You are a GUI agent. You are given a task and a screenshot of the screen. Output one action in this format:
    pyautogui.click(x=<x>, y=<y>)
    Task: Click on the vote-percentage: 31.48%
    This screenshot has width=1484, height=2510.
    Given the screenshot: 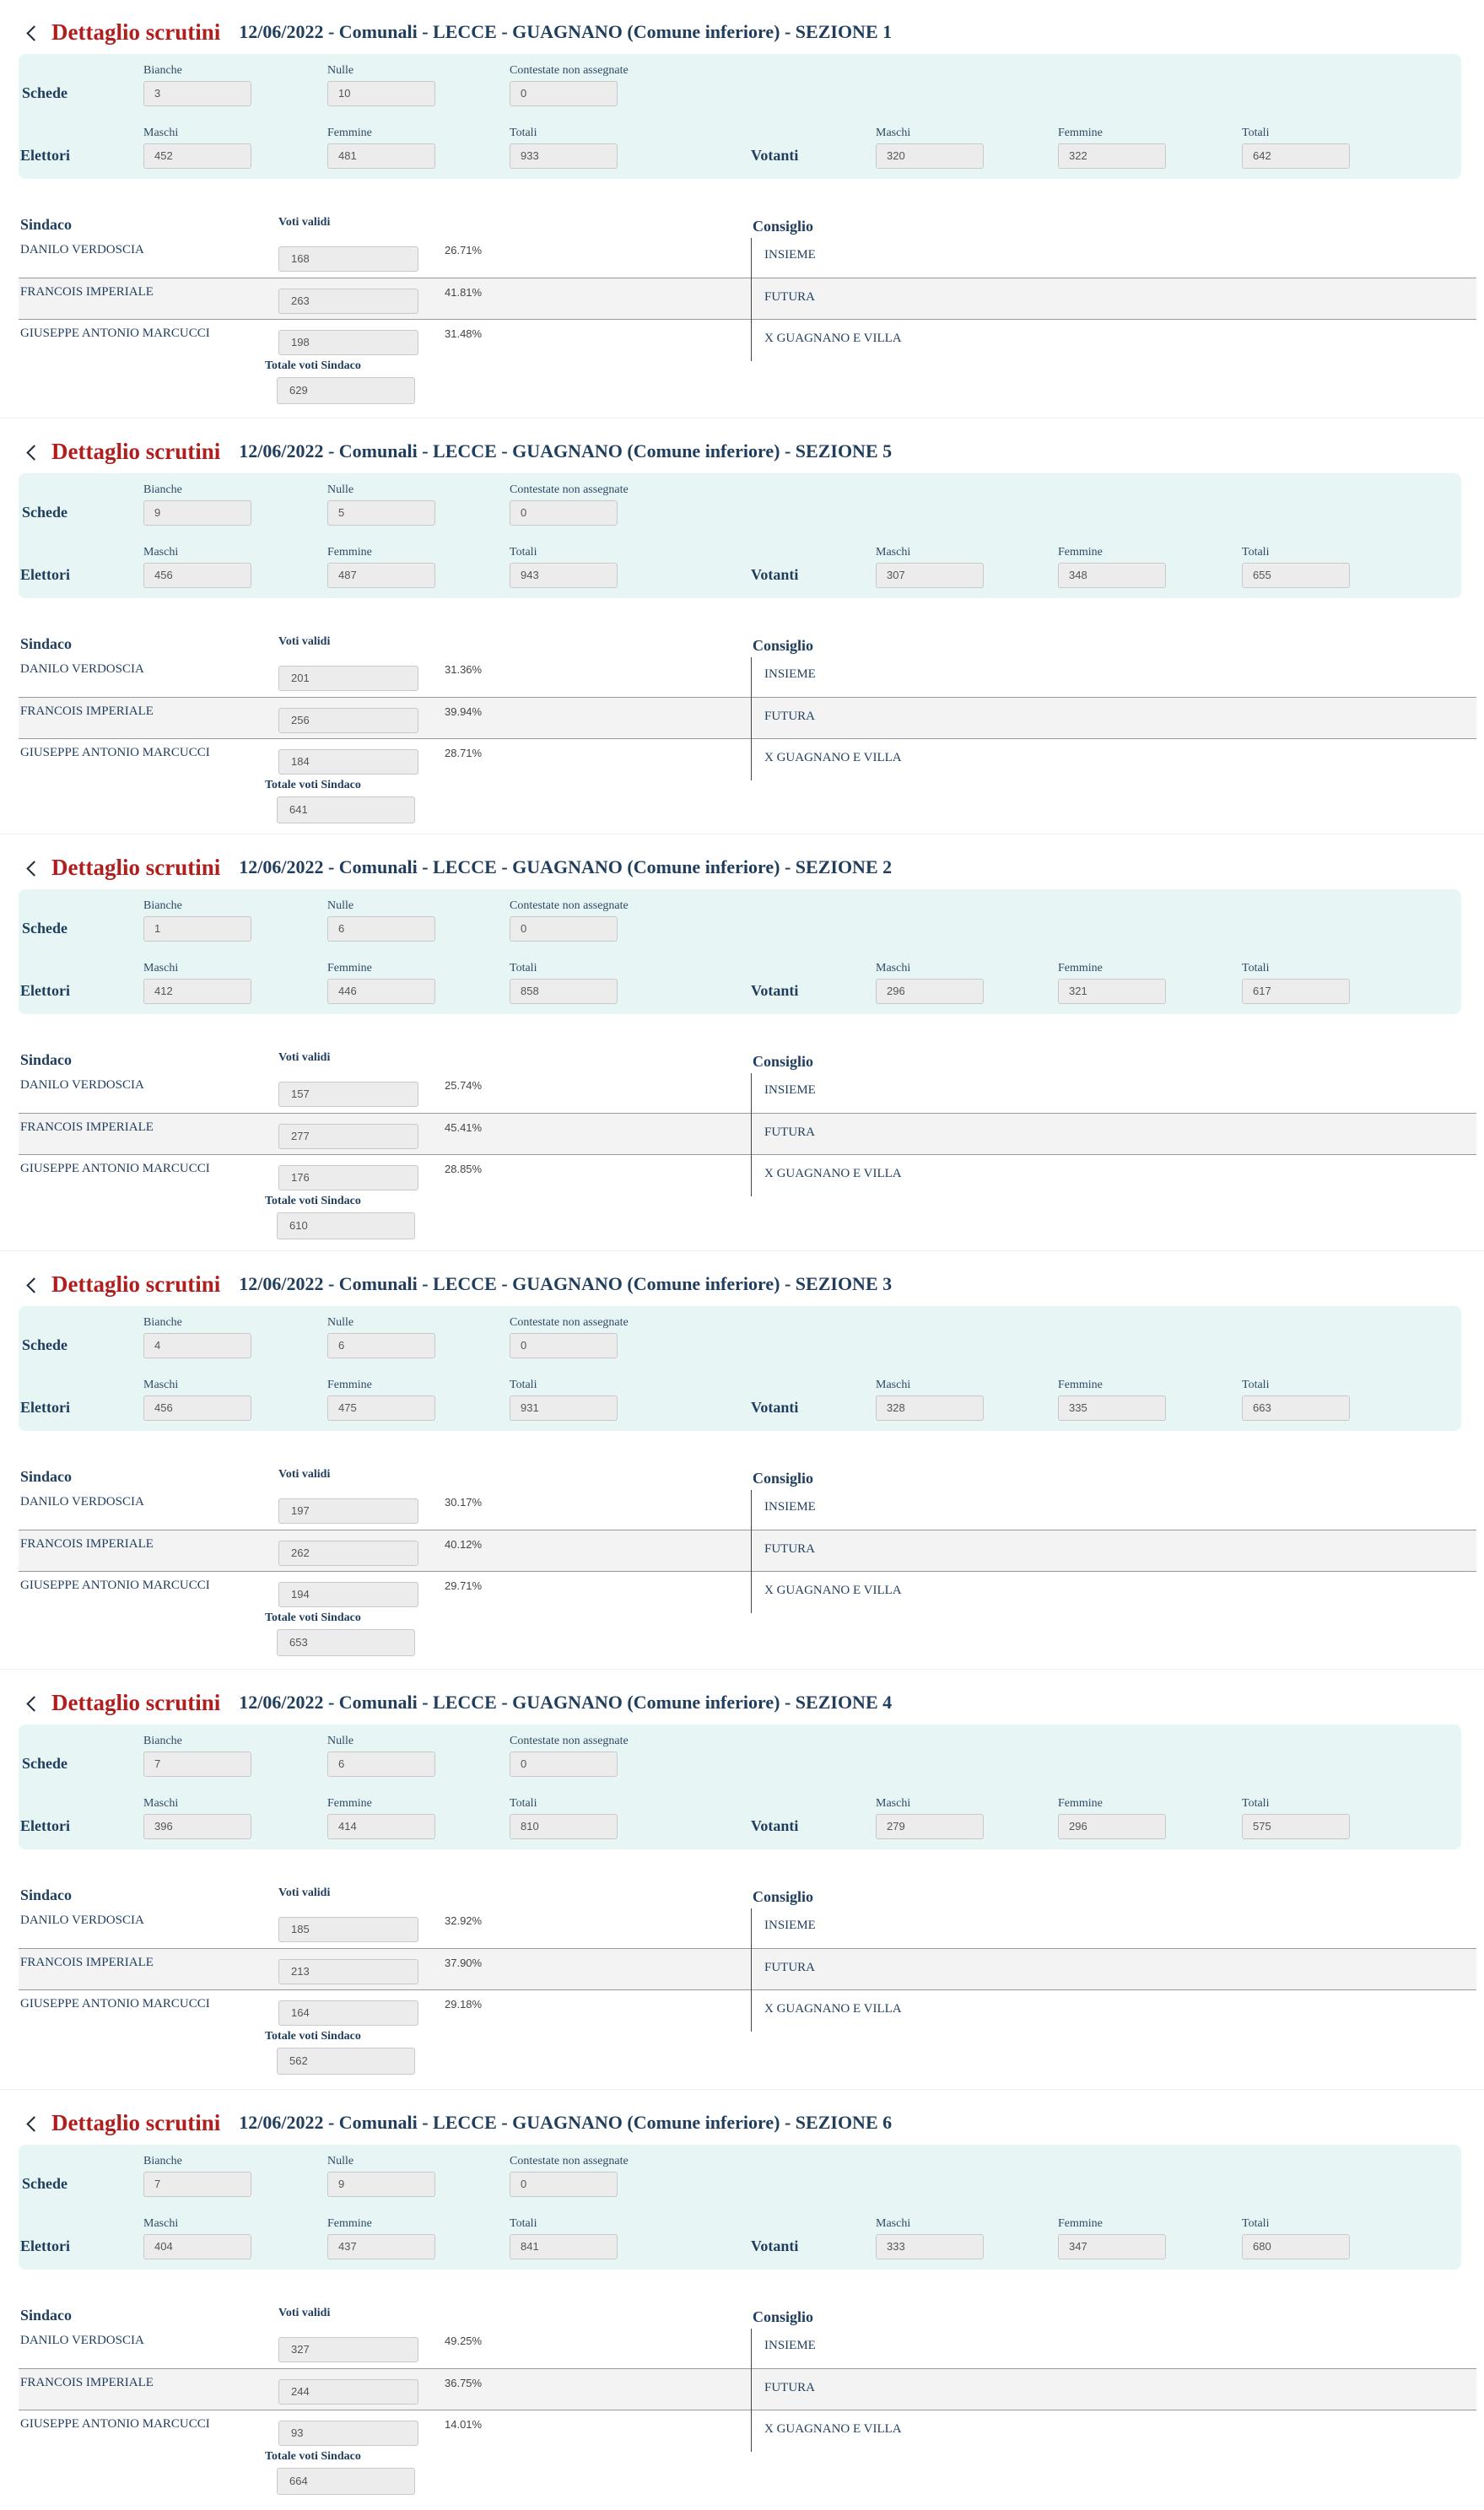 What is the action you would take?
    pyautogui.click(x=464, y=334)
    